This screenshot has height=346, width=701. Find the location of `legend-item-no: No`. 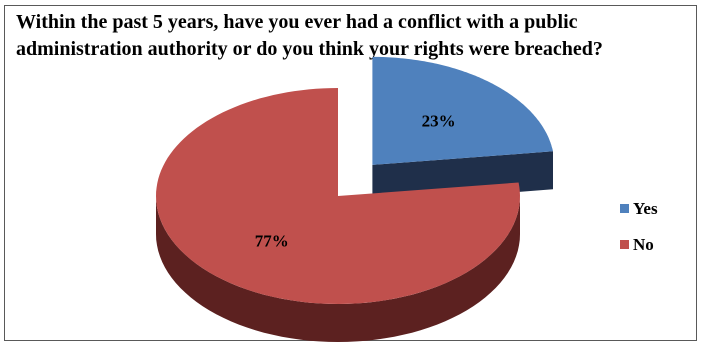

legend-item-no: No is located at coordinates (639, 244).